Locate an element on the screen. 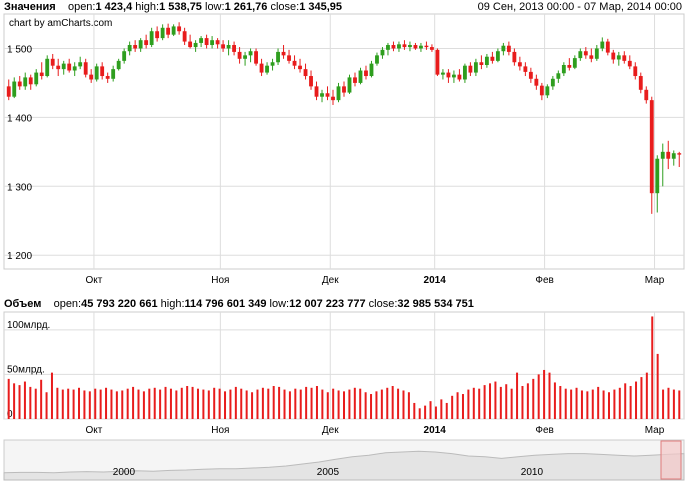 The image size is (688, 484). price-panel-title: Значения is located at coordinates (30, 7).